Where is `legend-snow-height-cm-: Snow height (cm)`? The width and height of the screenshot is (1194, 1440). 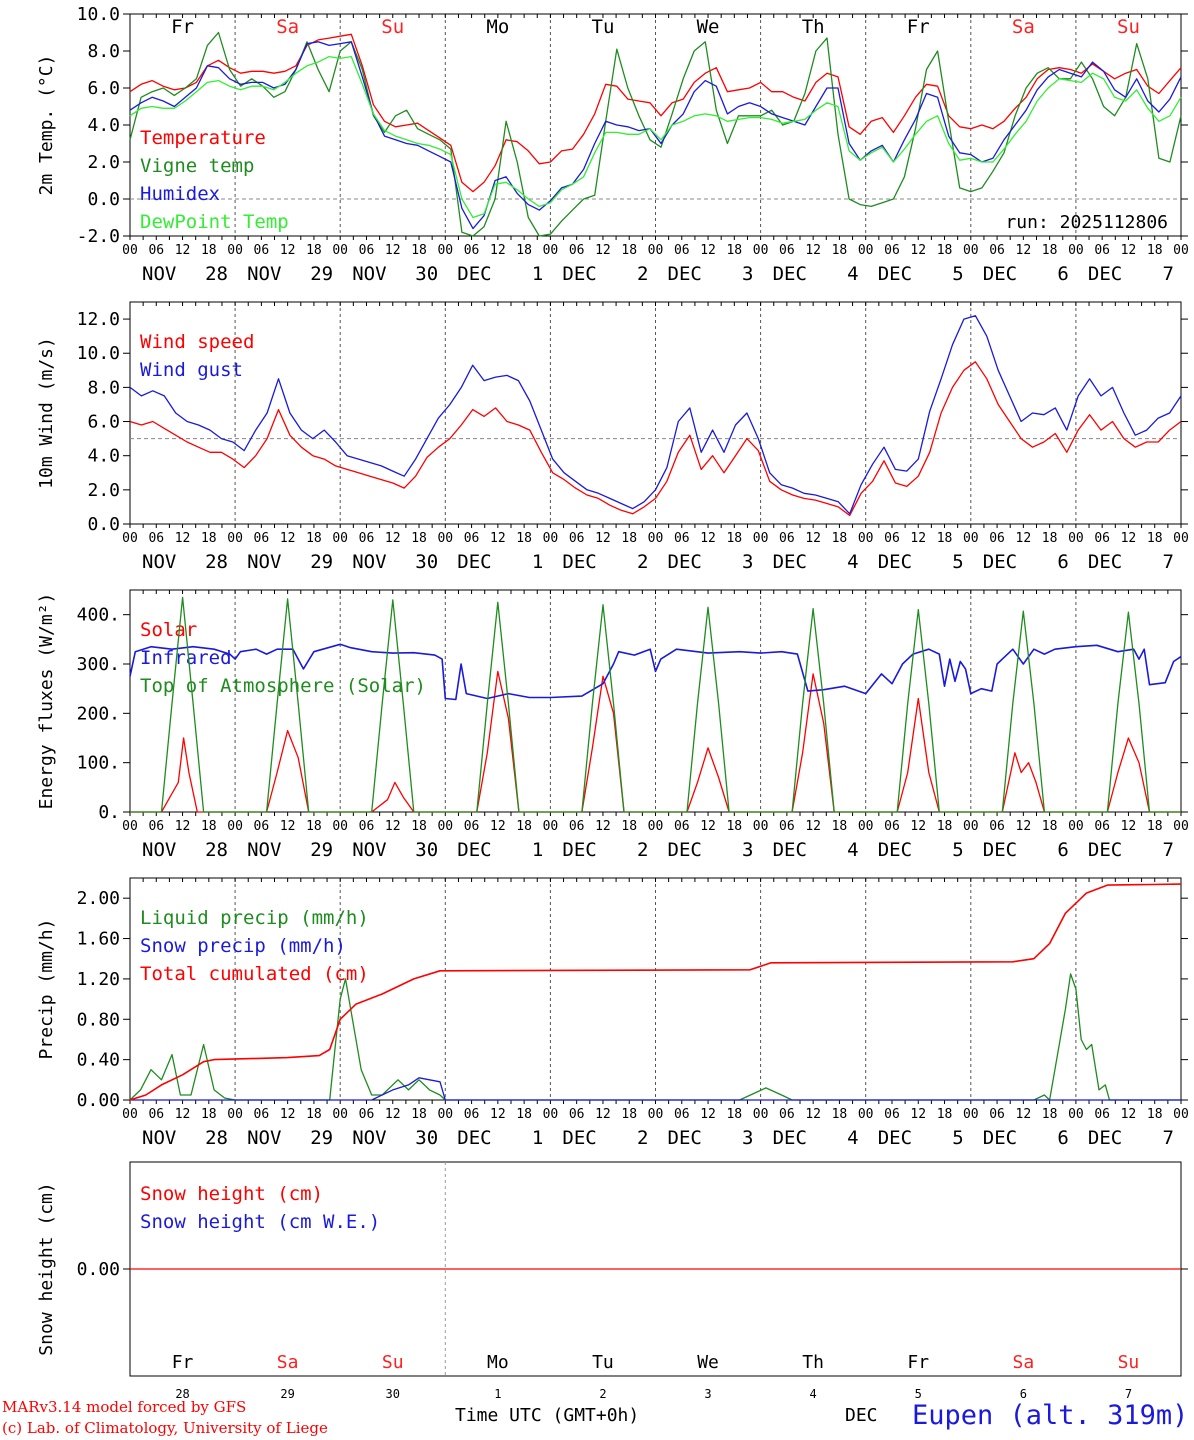 legend-snow-height-cm-: Snow height (cm) is located at coordinates (231, 1194).